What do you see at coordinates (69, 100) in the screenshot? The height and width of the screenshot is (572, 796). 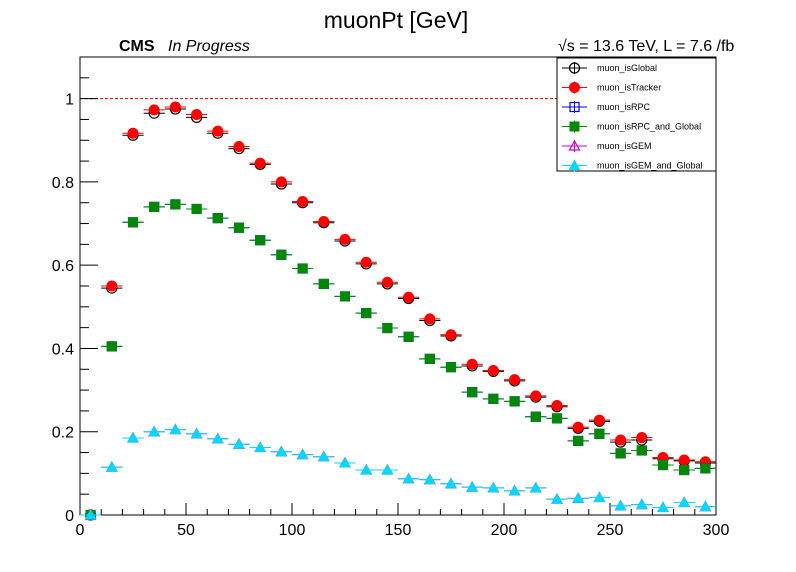 I see `y-tick-label: 1` at bounding box center [69, 100].